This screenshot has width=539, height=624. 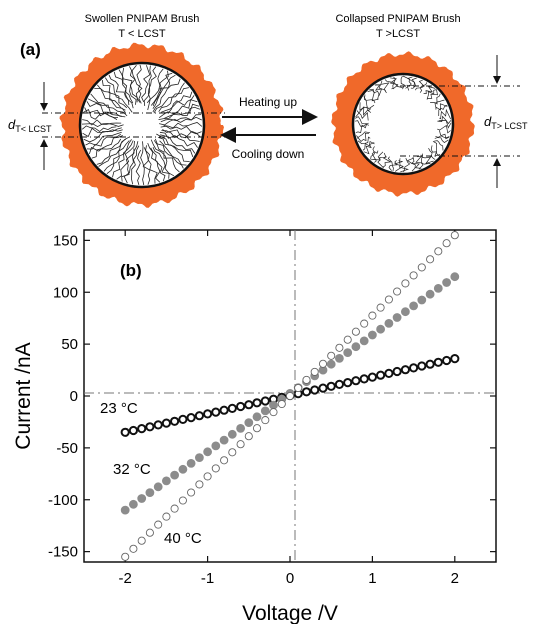 What do you see at coordinates (269, 126) in the screenshot?
I see `transition-arrows` at bounding box center [269, 126].